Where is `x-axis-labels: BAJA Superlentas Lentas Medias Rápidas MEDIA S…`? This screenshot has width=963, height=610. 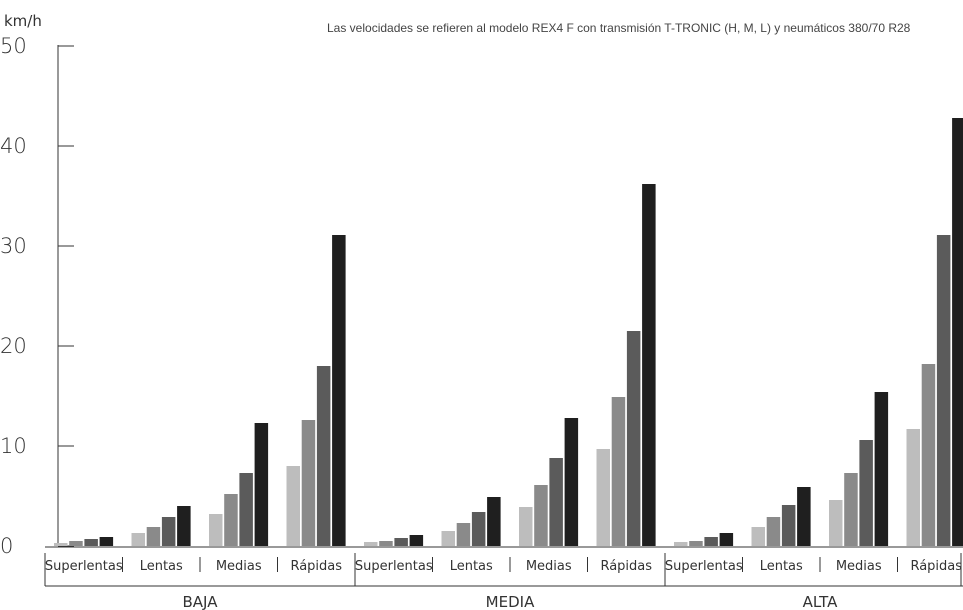 x-axis-labels: BAJA Superlentas Lentas Medias Rápidas MEDIA S… is located at coordinates (503, 584).